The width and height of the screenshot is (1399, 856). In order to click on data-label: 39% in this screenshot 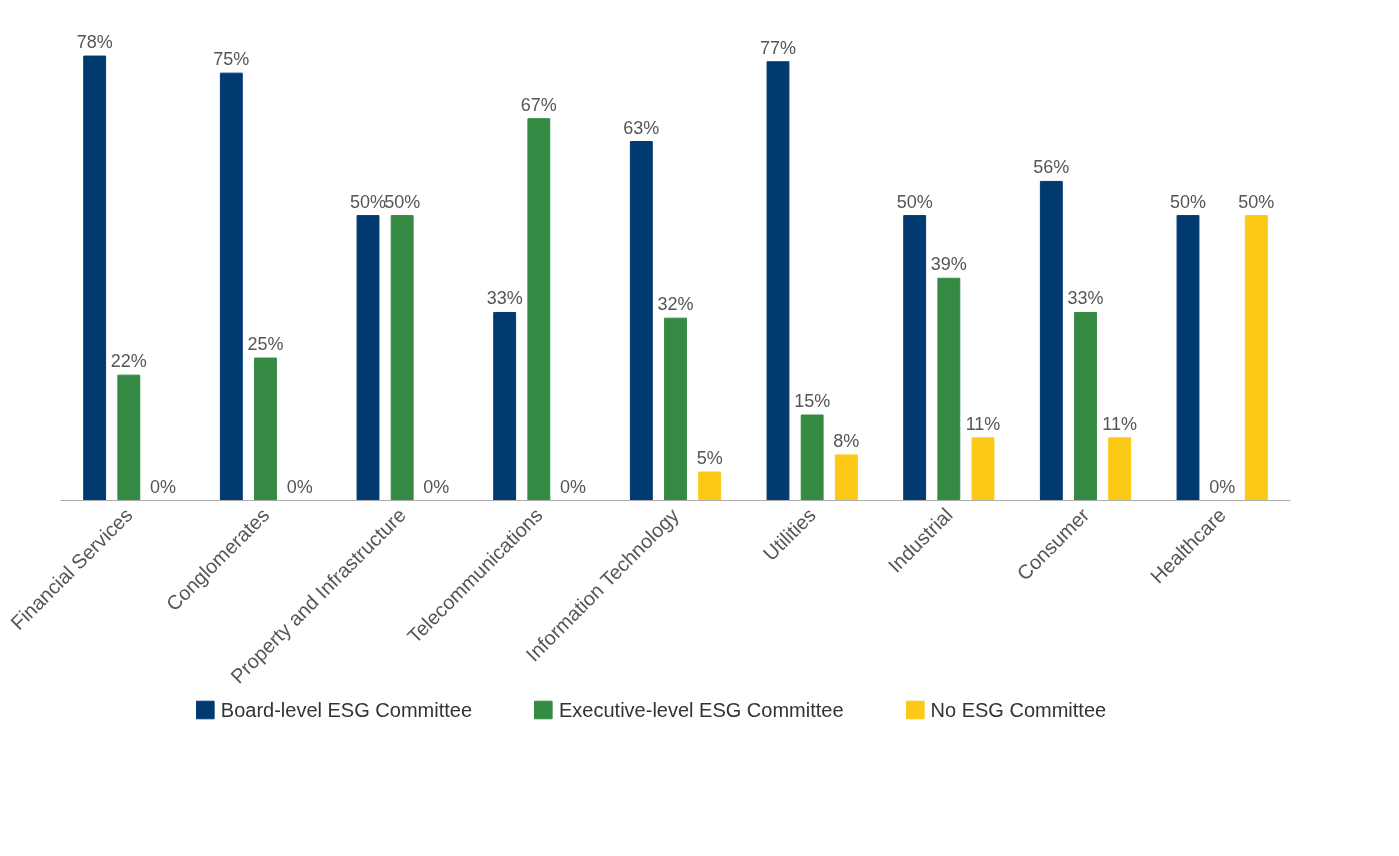, I will do `click(948, 264)`.